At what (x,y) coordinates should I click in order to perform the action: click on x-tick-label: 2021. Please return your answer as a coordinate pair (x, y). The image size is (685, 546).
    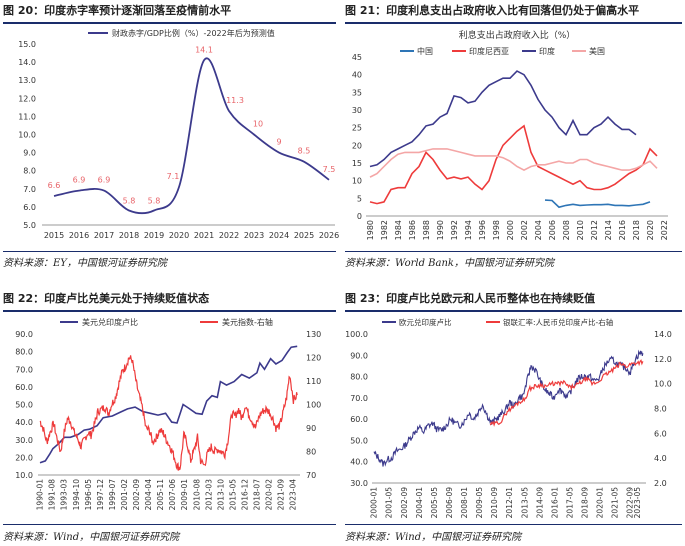
    Looking at the image, I should click on (204, 235).